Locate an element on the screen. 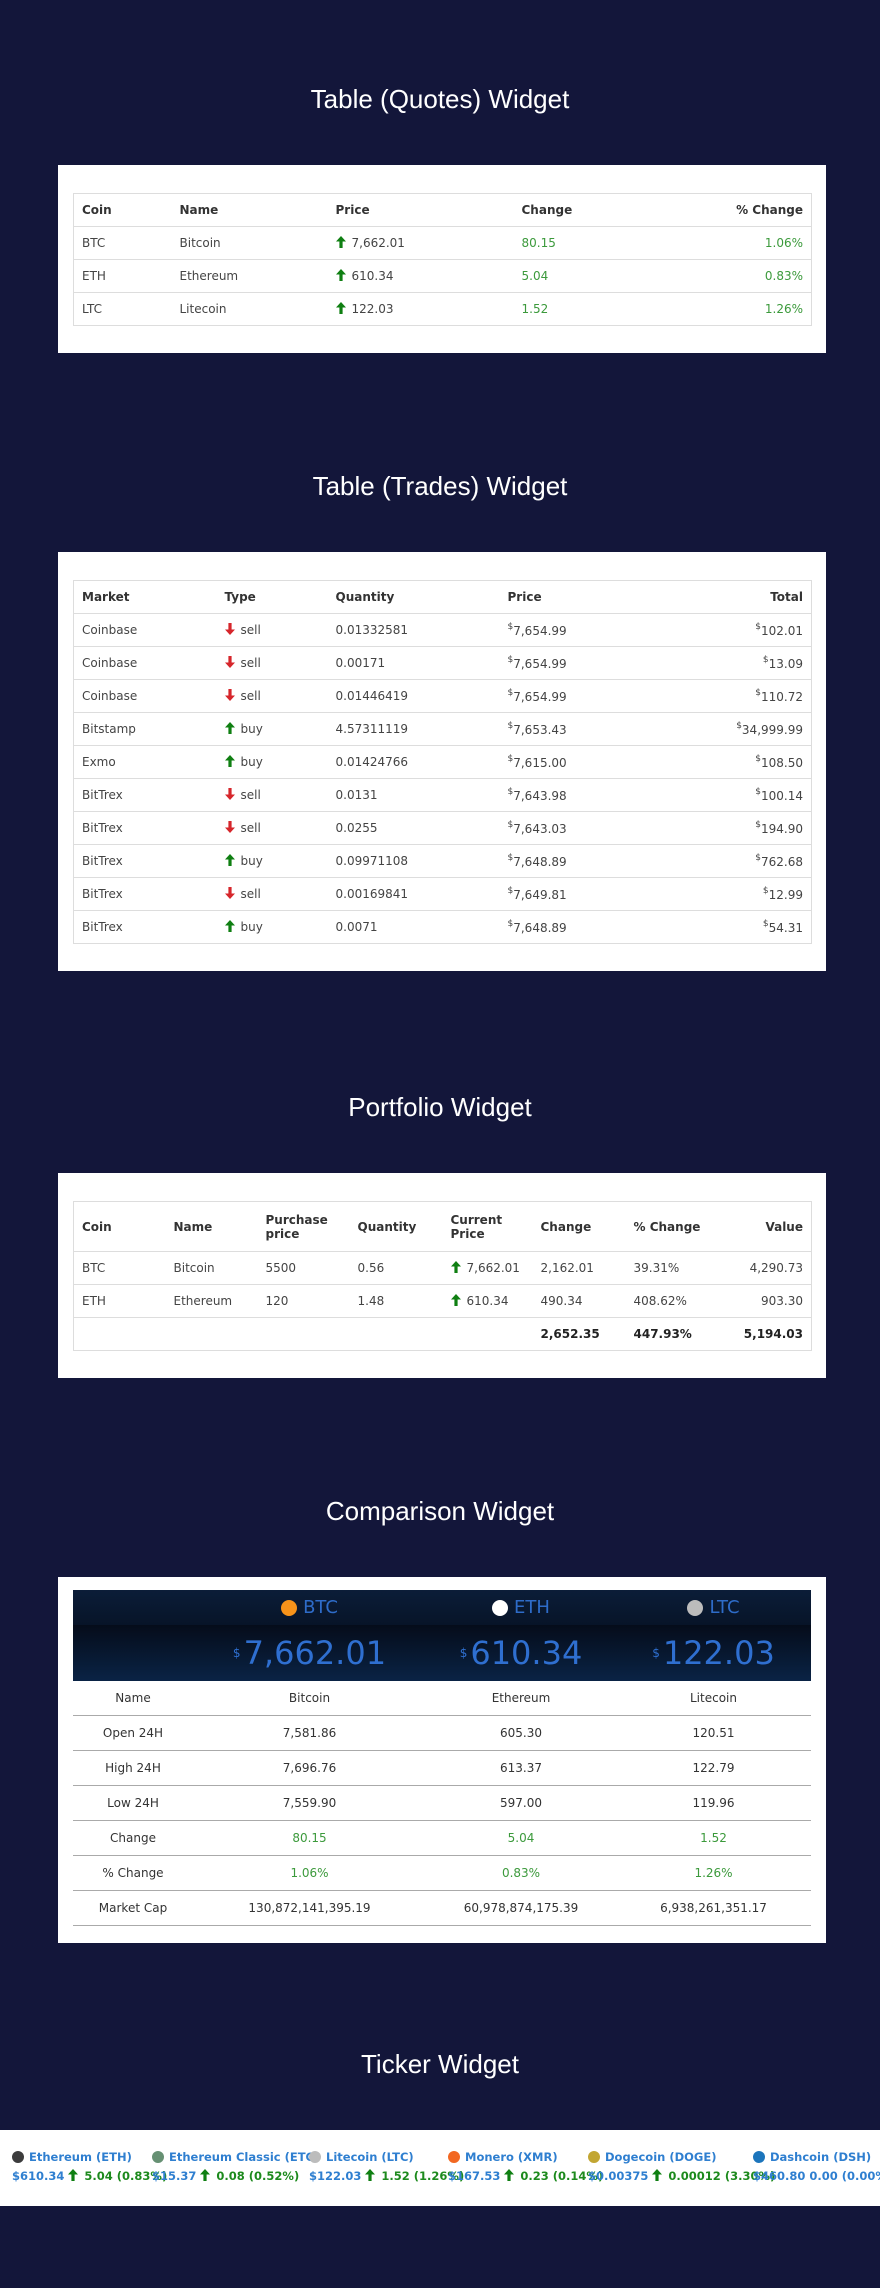 The image size is (880, 2288). ticker-change: 5.04 (0.83%) is located at coordinates (117, 2176).